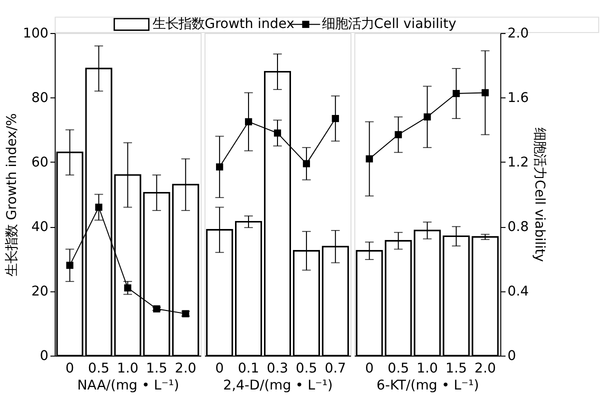 This screenshot has height=407, width=603. What do you see at coordinates (389, 24) in the screenshot?
I see `legend-label: 细胞活力Cell viability` at bounding box center [389, 24].